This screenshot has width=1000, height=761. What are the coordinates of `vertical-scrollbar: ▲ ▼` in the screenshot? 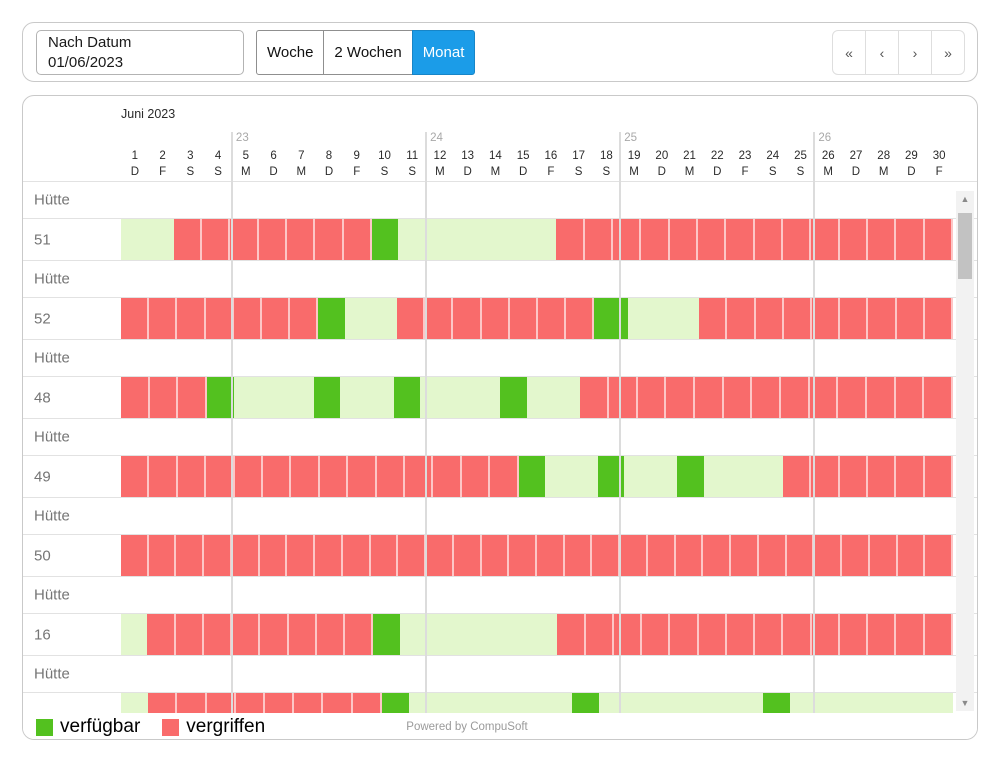 It's located at (965, 451).